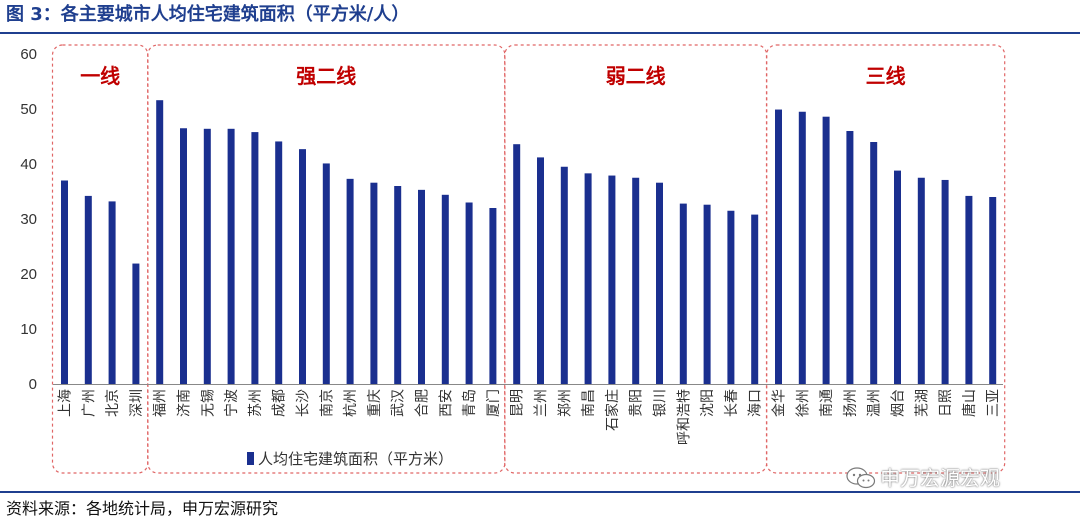  Describe the element at coordinates (612, 410) in the screenshot. I see `x-tick-label: 石家庄` at that location.